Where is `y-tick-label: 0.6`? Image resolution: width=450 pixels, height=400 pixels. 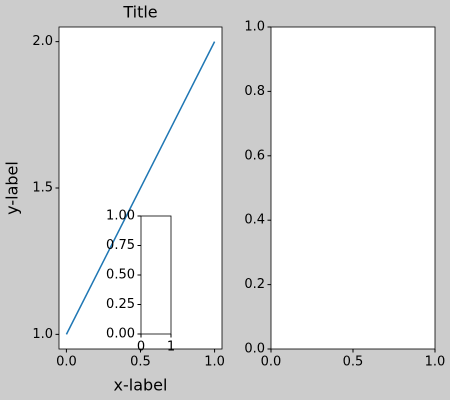
y-tick-label: 0.6 is located at coordinates (254, 155).